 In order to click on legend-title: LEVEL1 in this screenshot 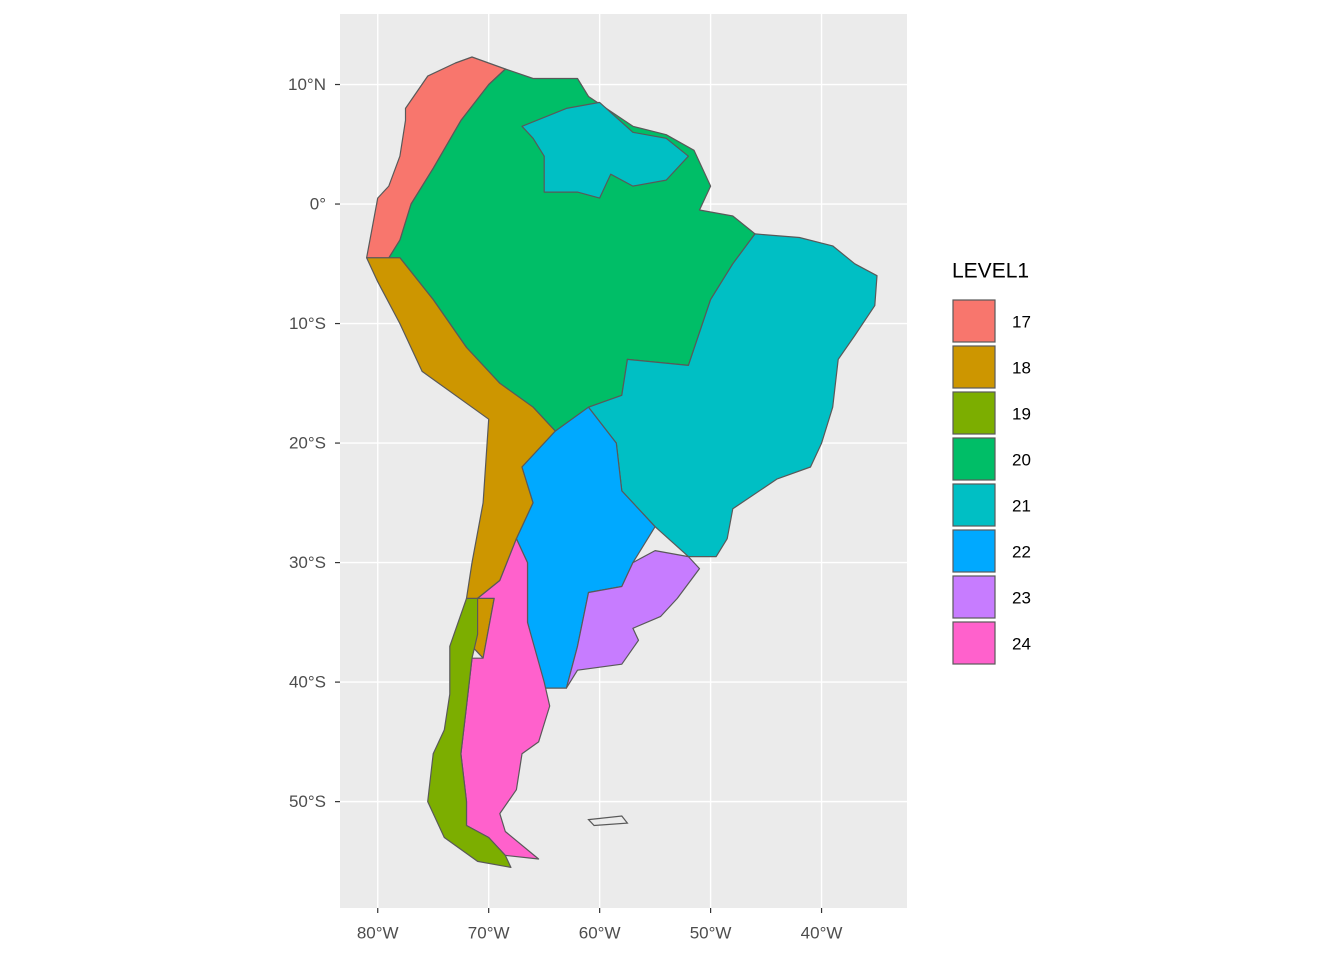, I will do `click(990, 271)`.